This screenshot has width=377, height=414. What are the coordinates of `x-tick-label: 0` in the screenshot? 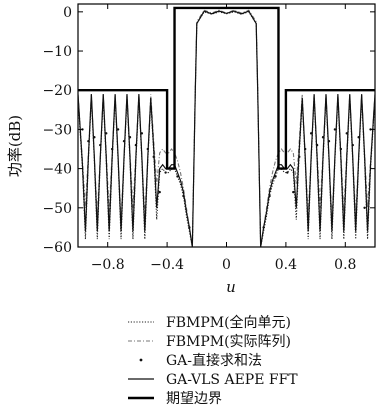 It's located at (226, 265).